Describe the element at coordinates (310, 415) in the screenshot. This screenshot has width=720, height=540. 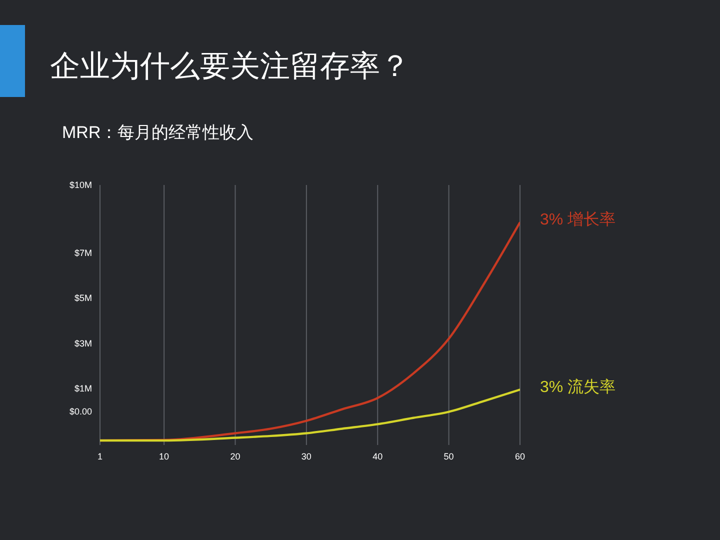
I see `line-series` at that location.